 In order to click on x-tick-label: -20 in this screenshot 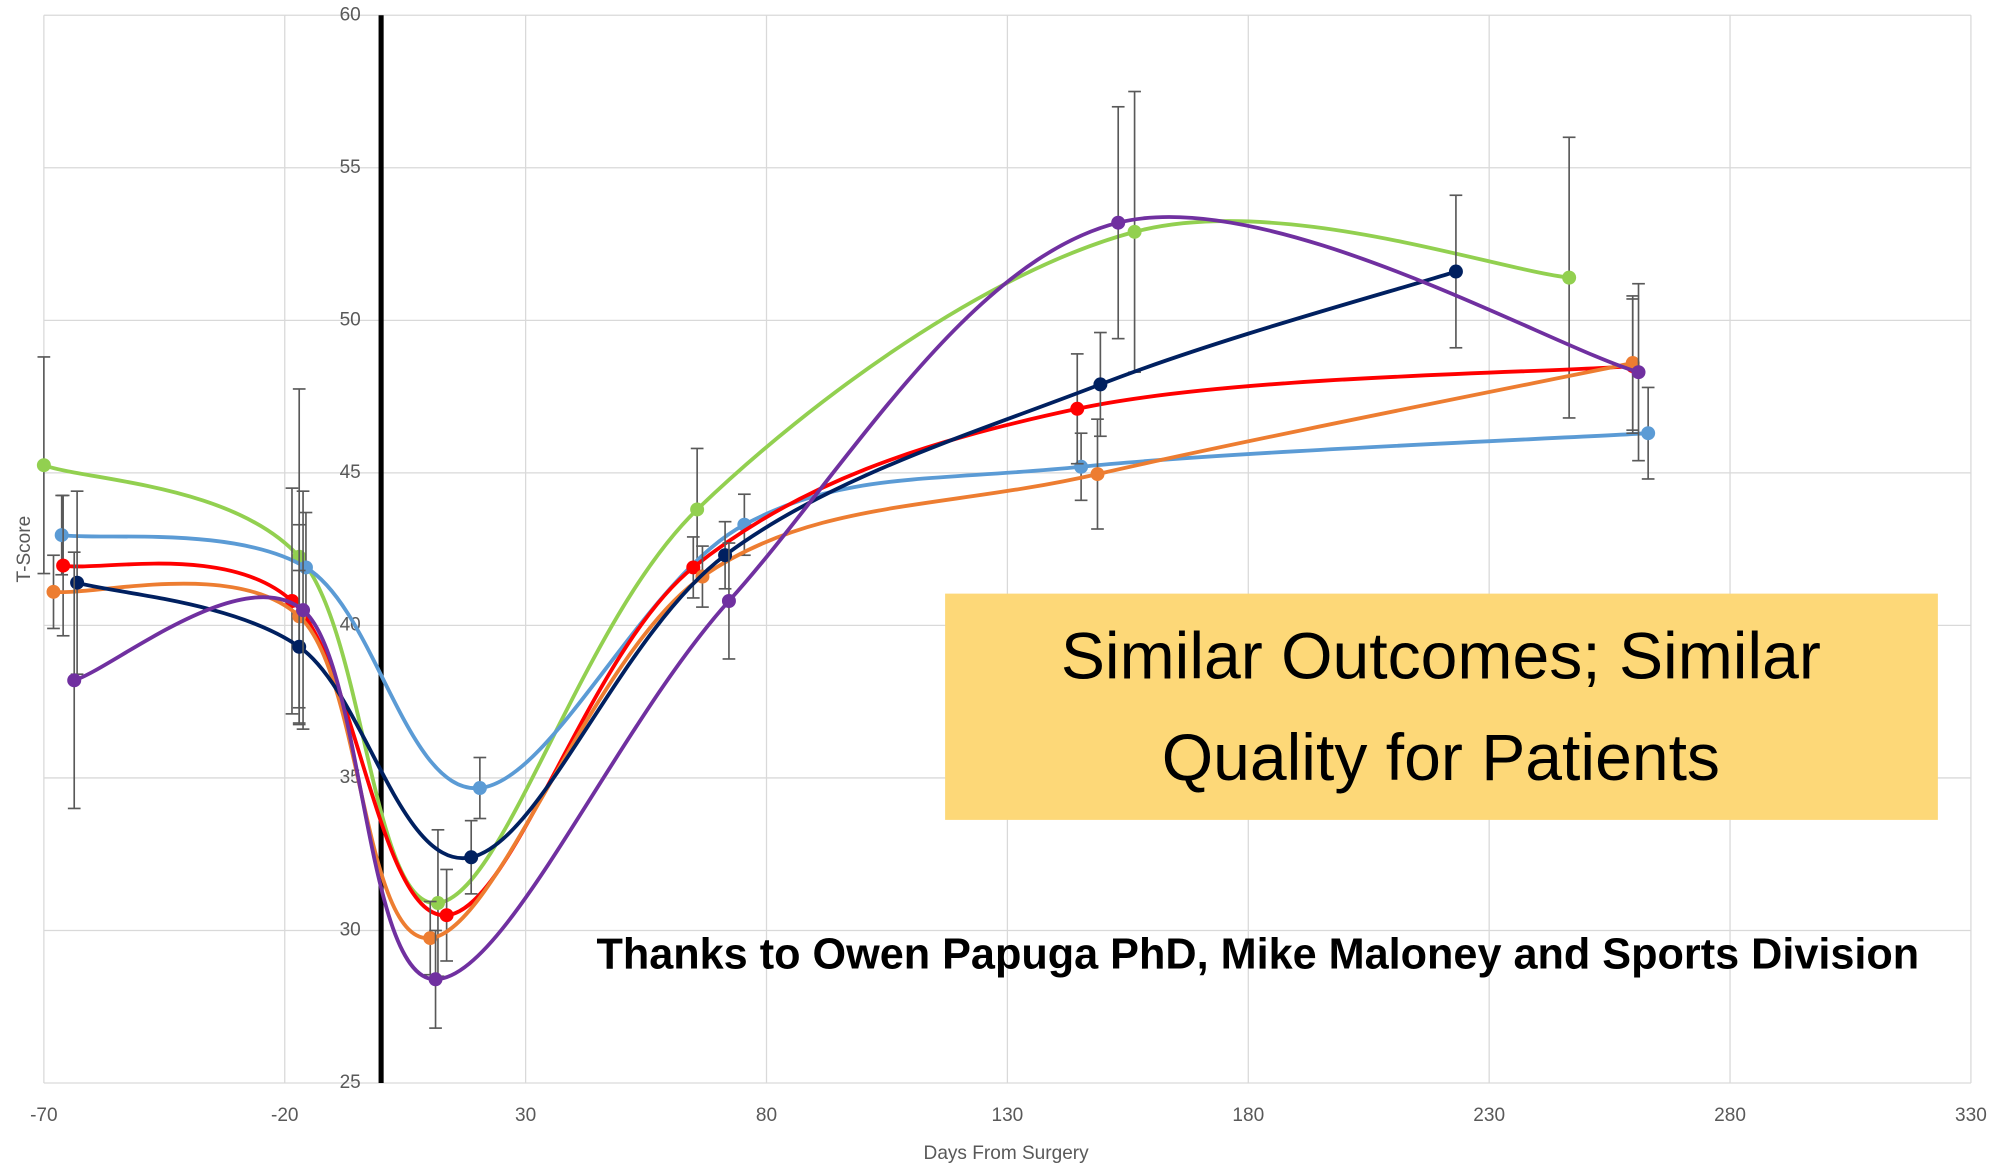, I will do `click(285, 1115)`.